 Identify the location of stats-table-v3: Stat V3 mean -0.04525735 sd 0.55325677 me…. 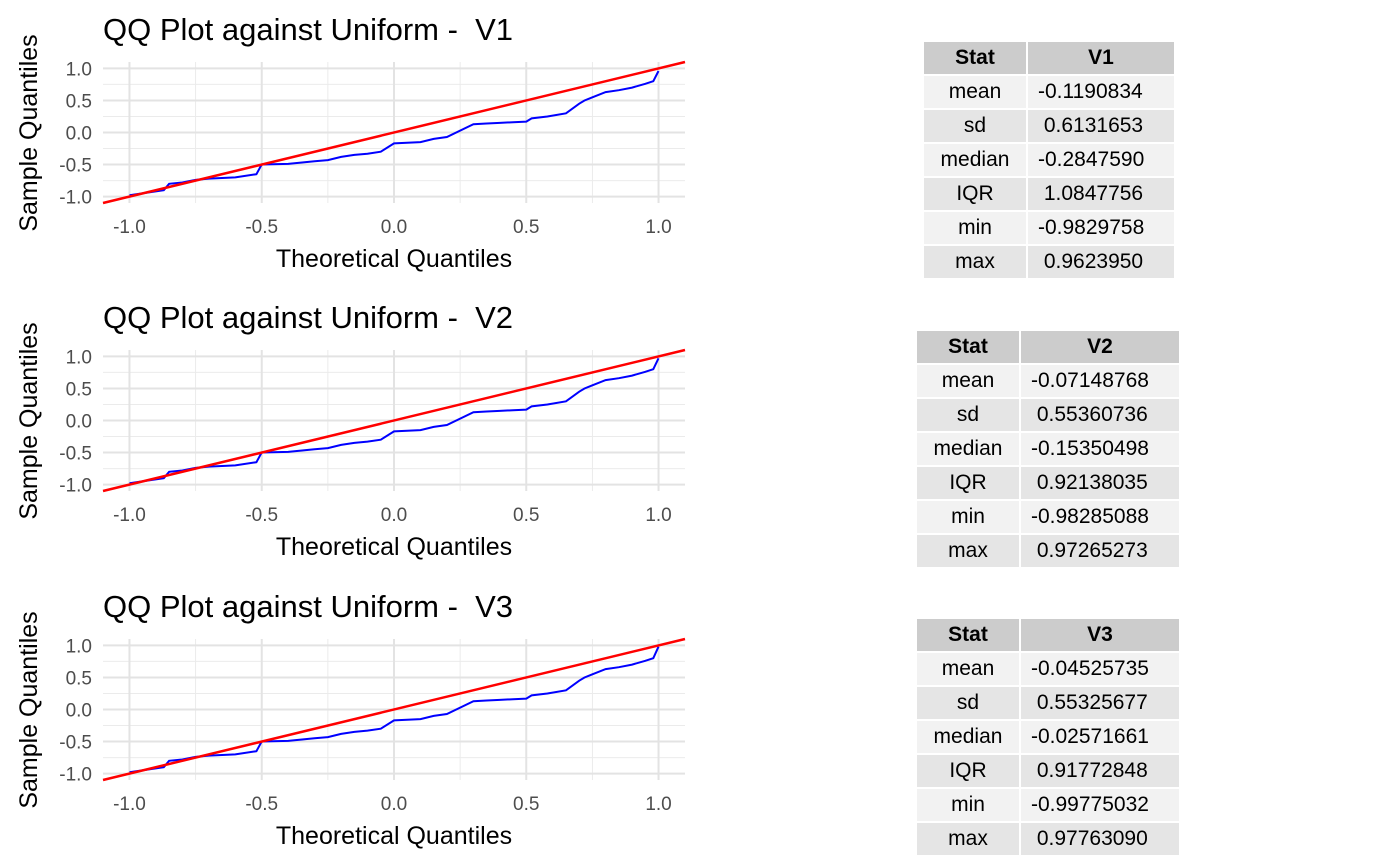
(1048, 737).